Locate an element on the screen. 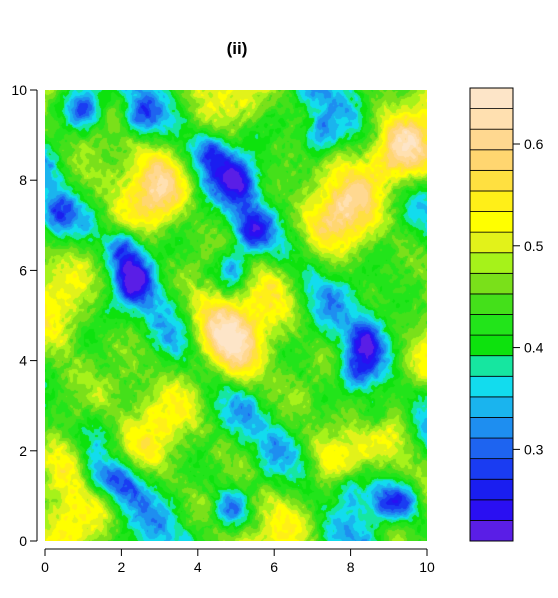  chart-title: (ii) is located at coordinates (237, 48).